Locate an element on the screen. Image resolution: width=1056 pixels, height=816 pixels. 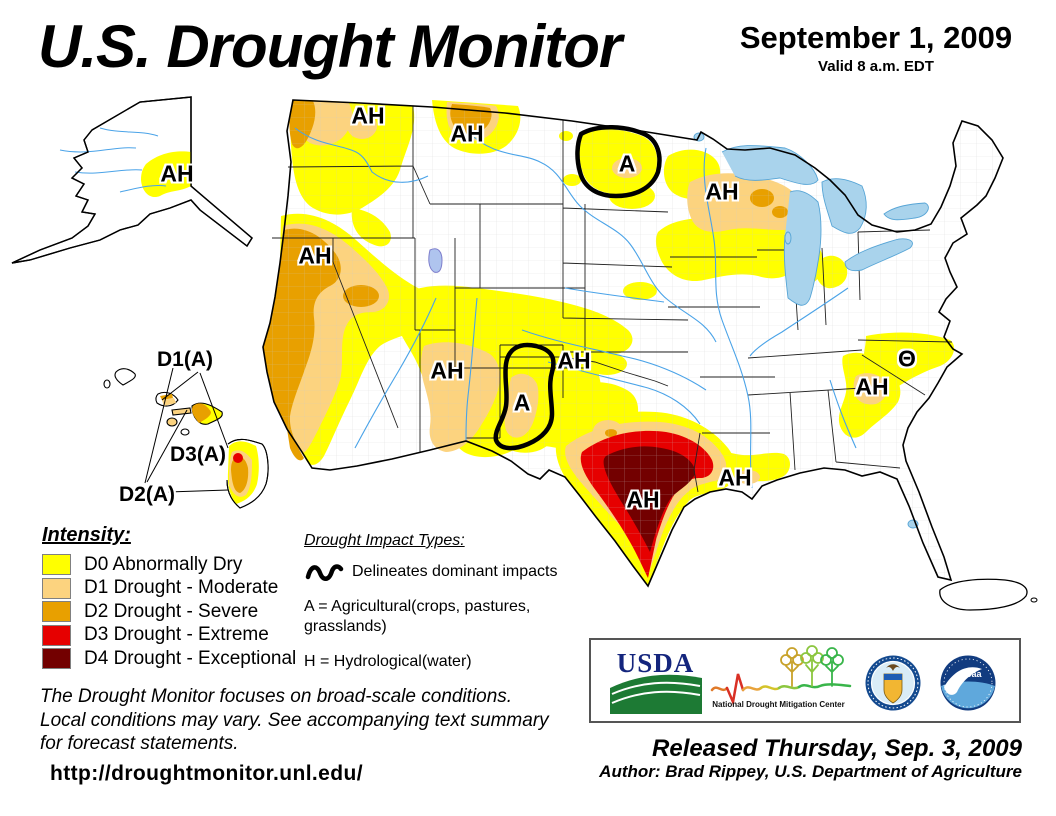
puerto-rico-inset is located at coordinates (988, 594).